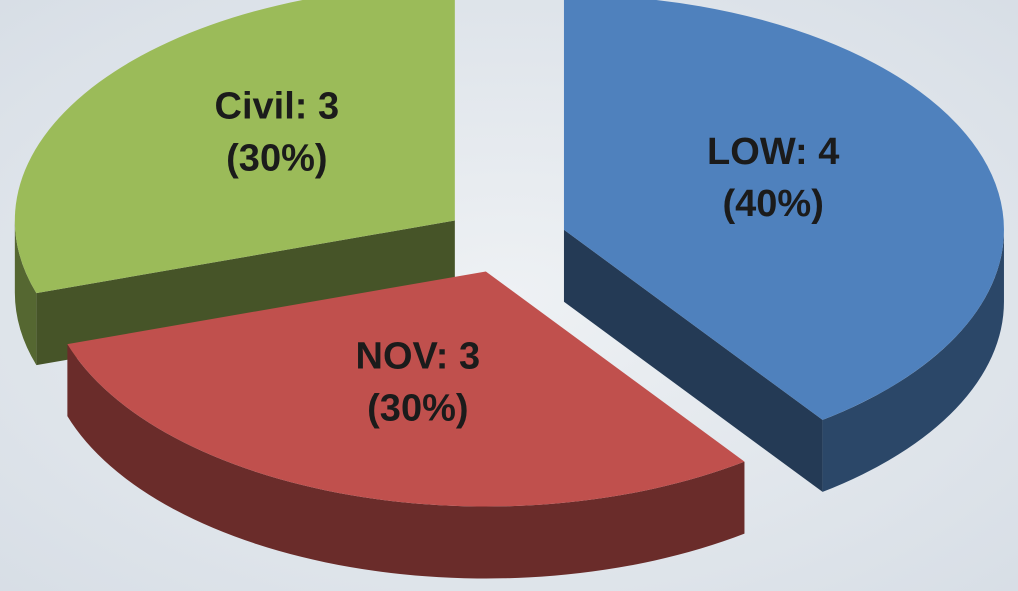 This screenshot has height=591, width=1018. Describe the element at coordinates (277, 107) in the screenshot. I see `data-label: Civil: 3` at that location.